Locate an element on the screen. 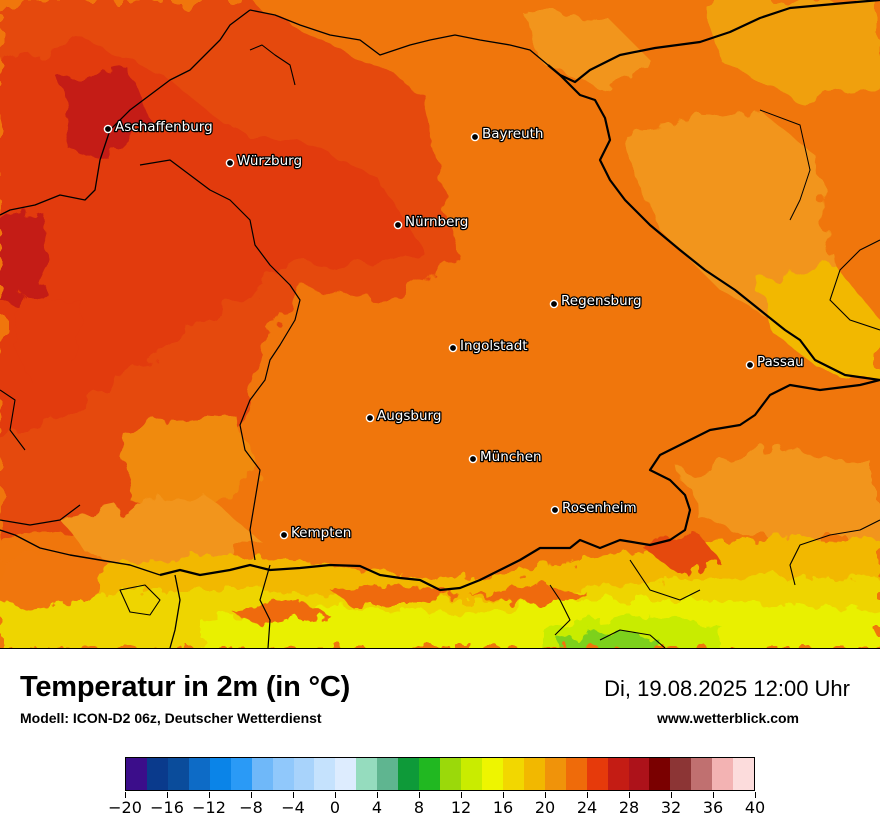 Image resolution: width=880 pixels, height=832 pixels. city-label: Regensburg is located at coordinates (601, 301).